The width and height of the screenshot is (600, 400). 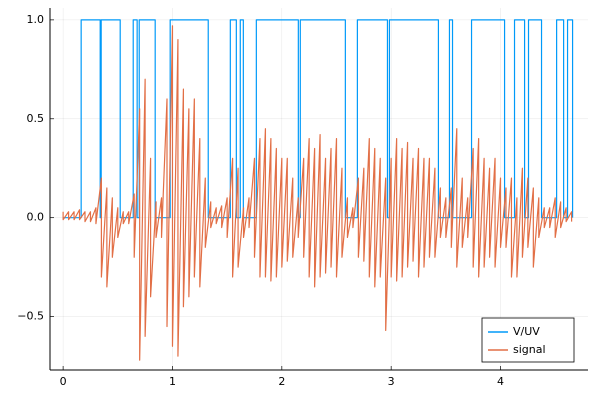 I want to click on y-tick-label: 1.0, so click(x=36, y=19).